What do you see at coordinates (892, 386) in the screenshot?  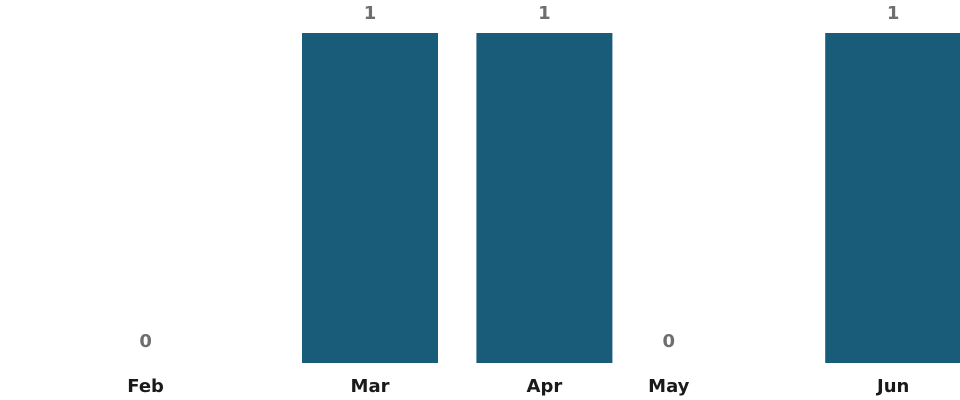 I see `category-label-jun: Jun` at bounding box center [892, 386].